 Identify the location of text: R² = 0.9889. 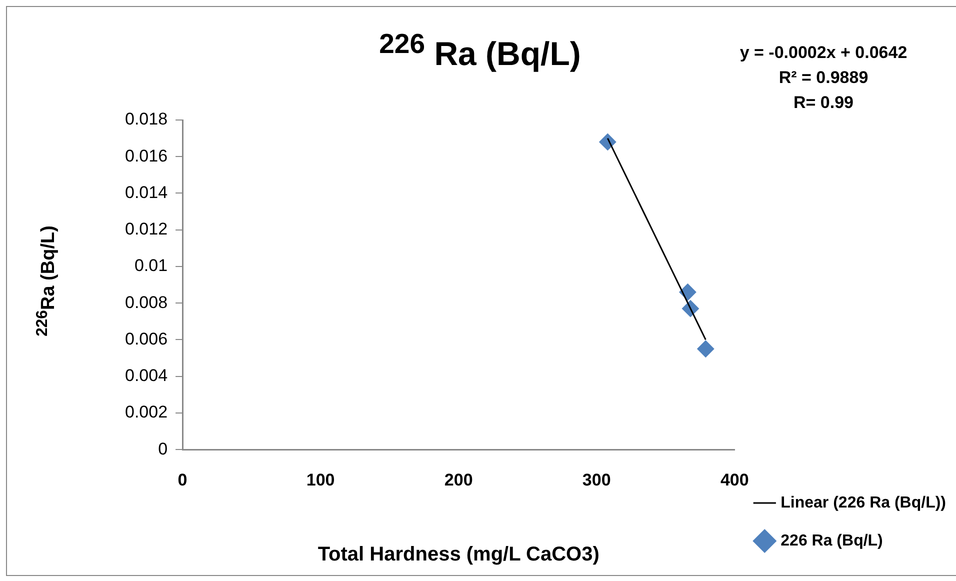
(823, 77).